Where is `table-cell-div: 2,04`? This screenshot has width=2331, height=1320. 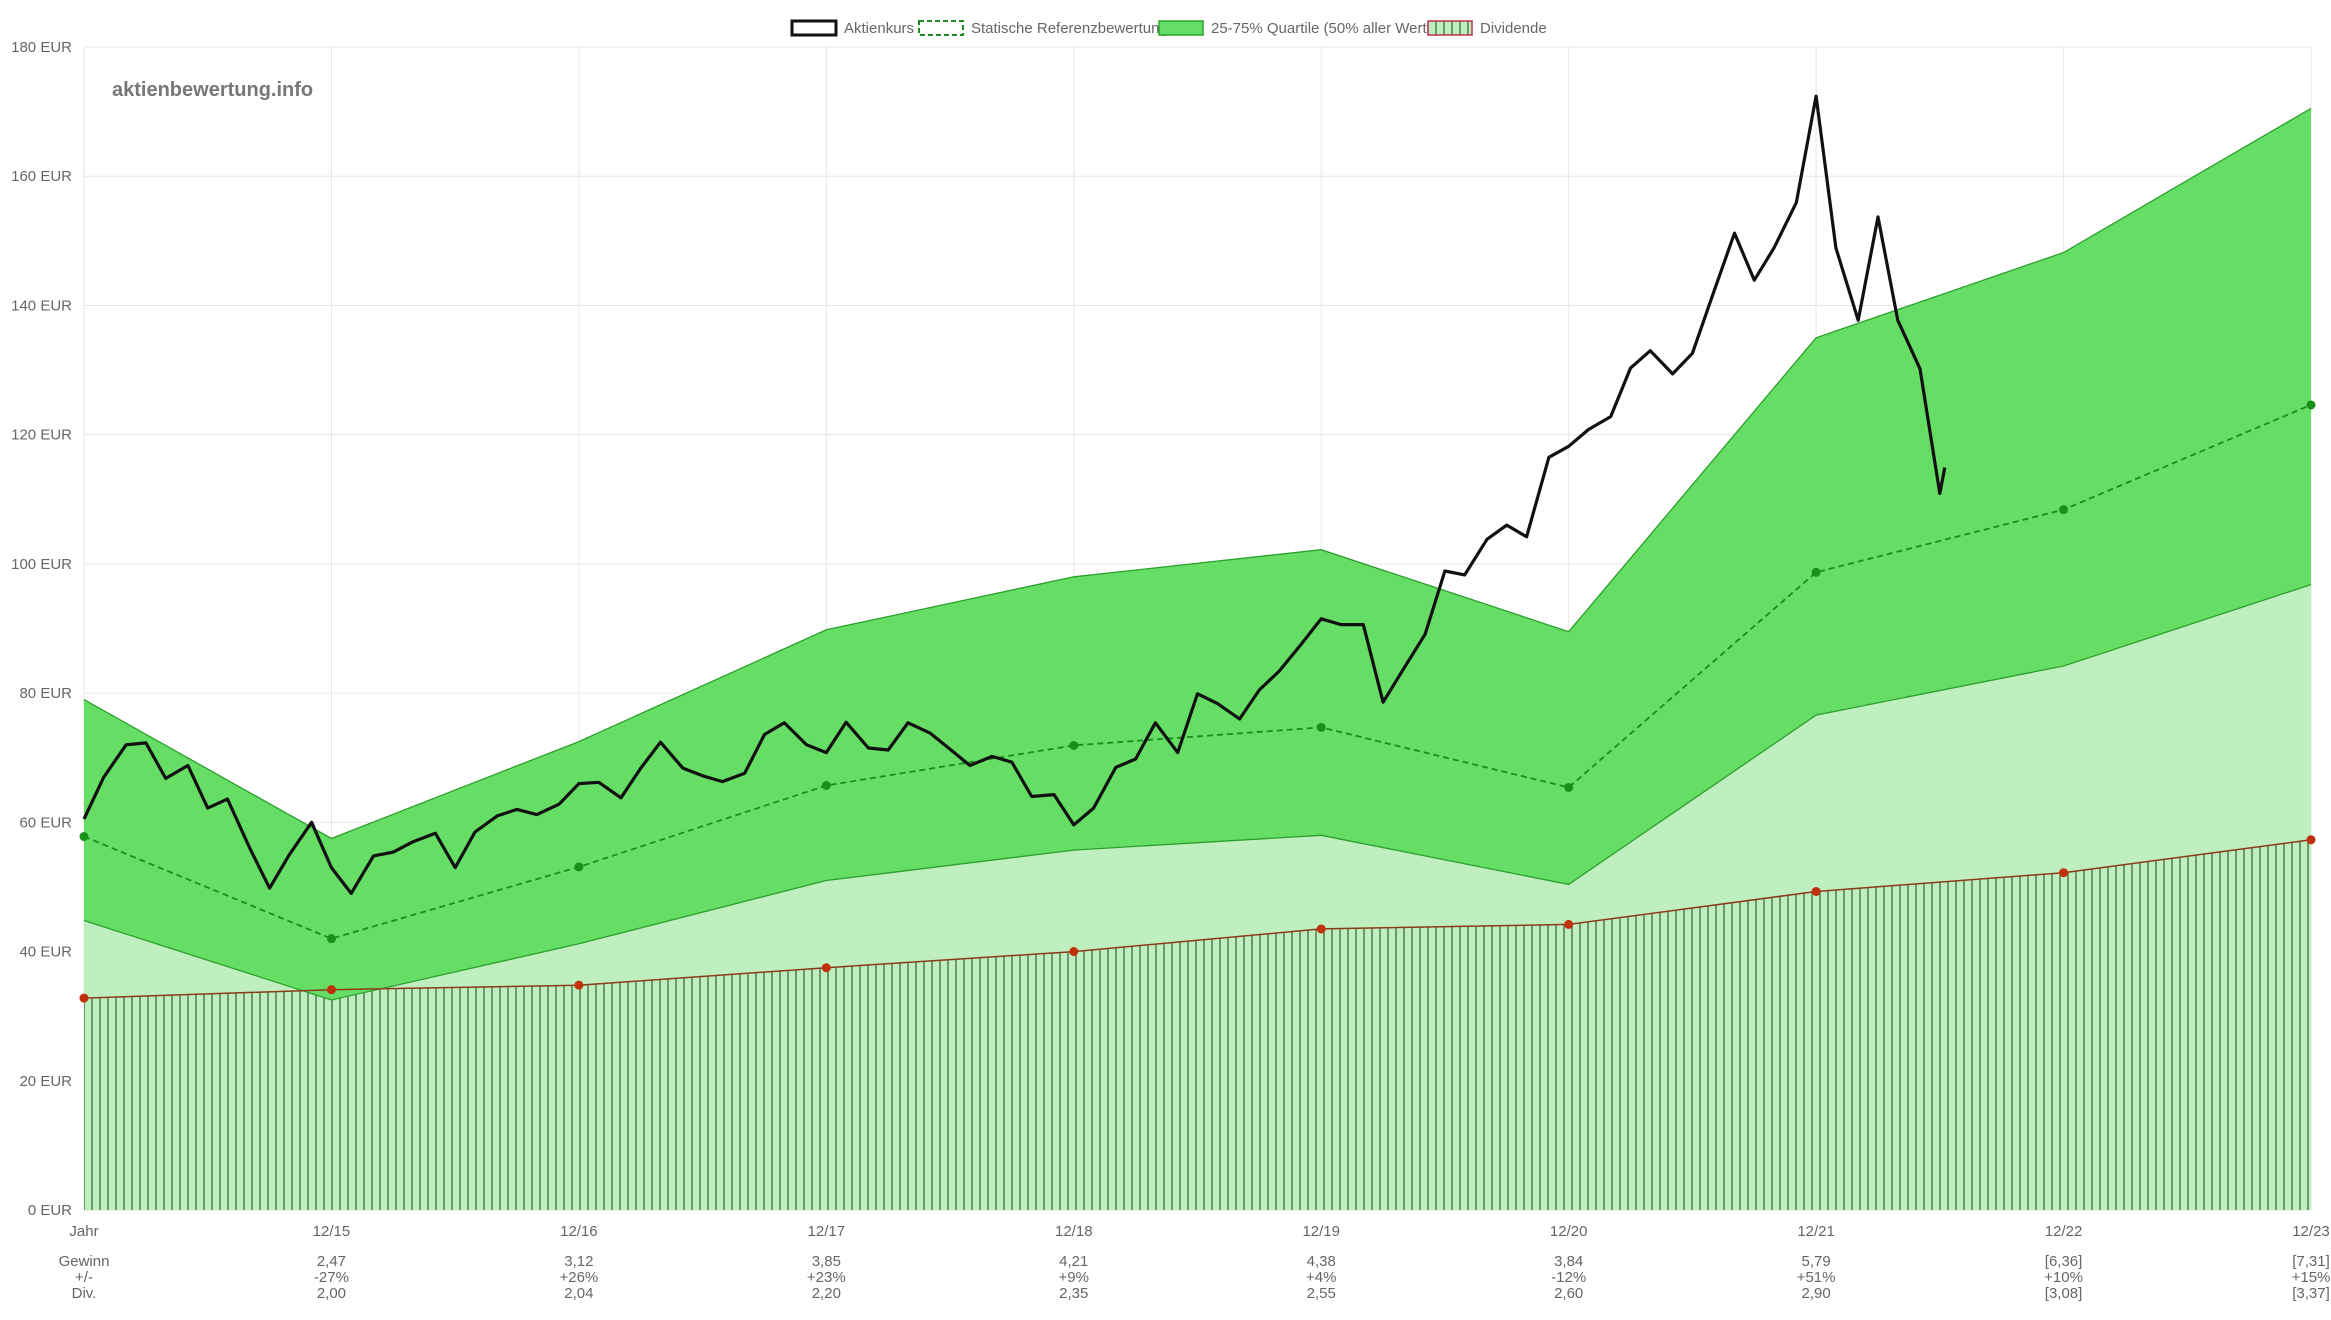 table-cell-div: 2,04 is located at coordinates (578, 1293).